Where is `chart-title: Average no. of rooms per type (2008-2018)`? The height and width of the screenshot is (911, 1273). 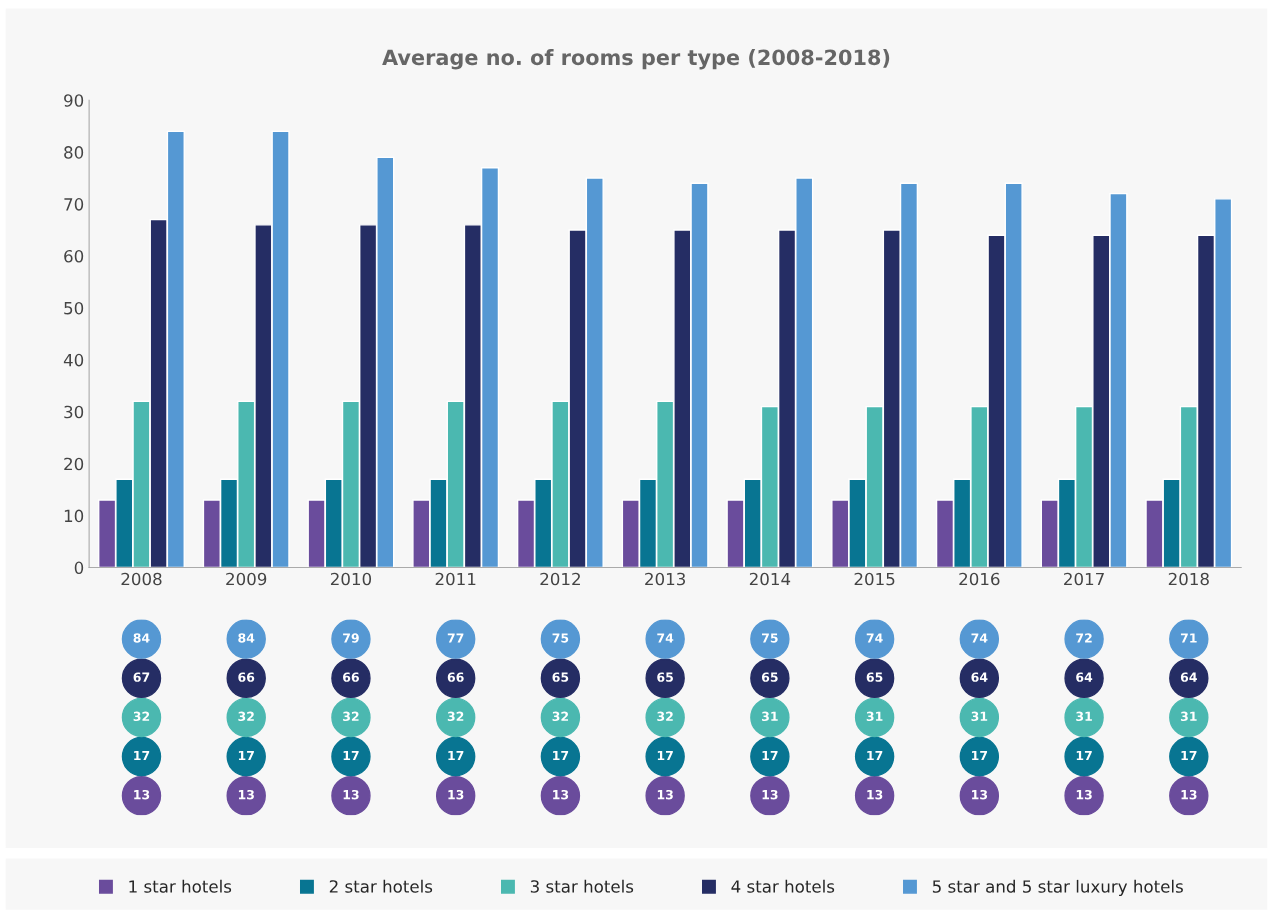 chart-title: Average no. of rooms per type (2008-2018) is located at coordinates (636, 59).